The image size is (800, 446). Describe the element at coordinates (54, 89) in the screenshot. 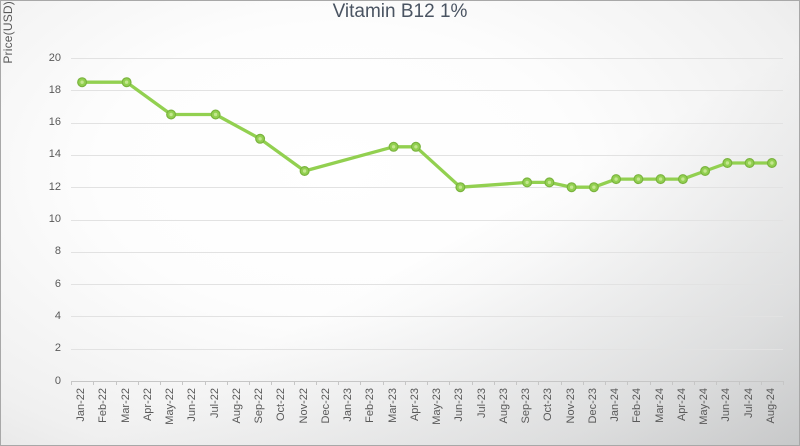

I see `y-tick-label: 18` at that location.